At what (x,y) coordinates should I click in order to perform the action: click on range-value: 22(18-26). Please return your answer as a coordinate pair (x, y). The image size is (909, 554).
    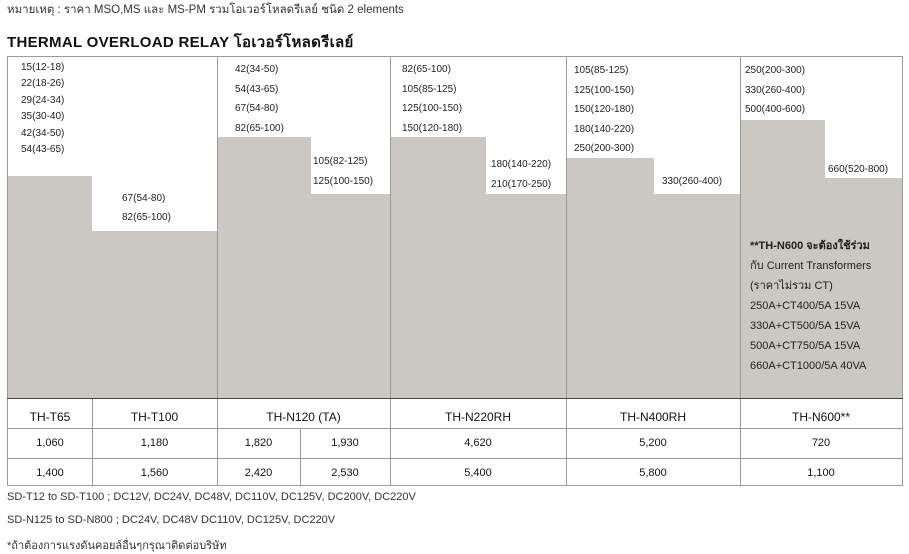
    Looking at the image, I should click on (43, 84).